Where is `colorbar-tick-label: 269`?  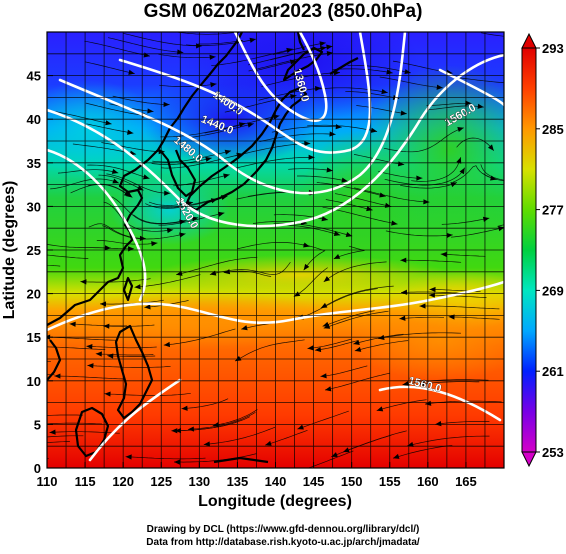 colorbar-tick-label: 269 is located at coordinates (553, 290).